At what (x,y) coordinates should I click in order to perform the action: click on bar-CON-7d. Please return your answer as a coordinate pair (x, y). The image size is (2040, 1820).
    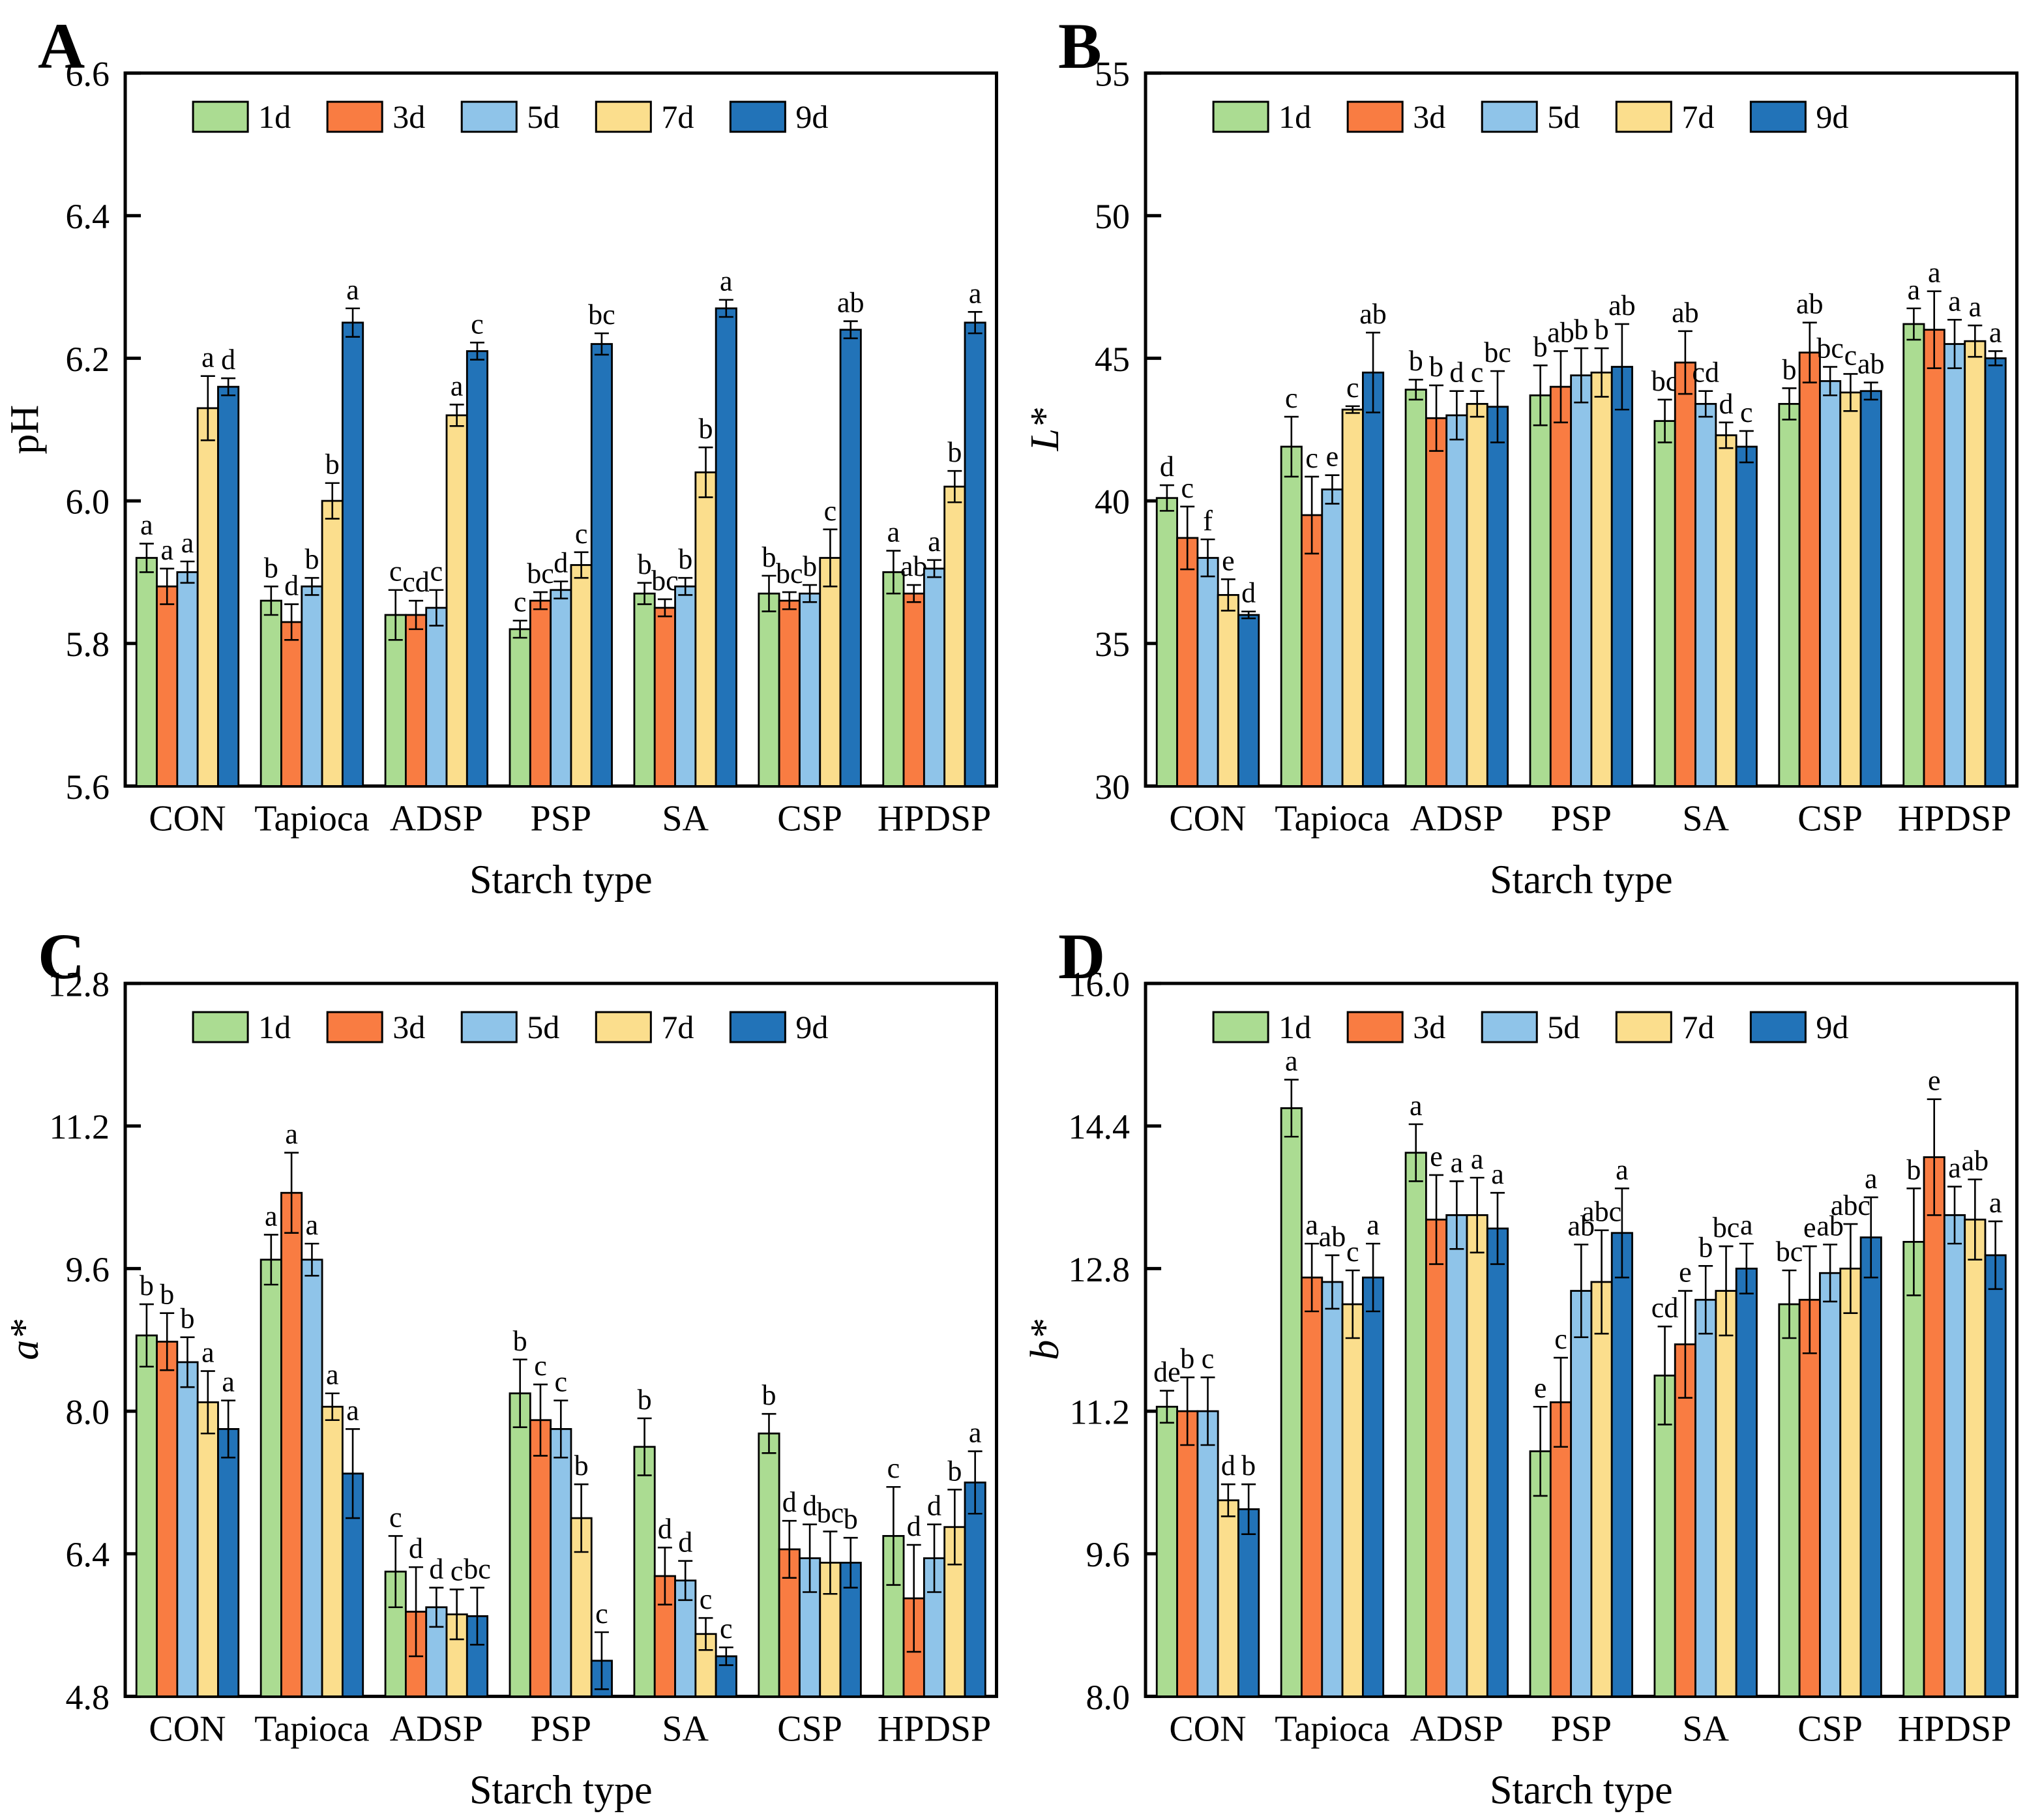
    Looking at the image, I should click on (208, 597).